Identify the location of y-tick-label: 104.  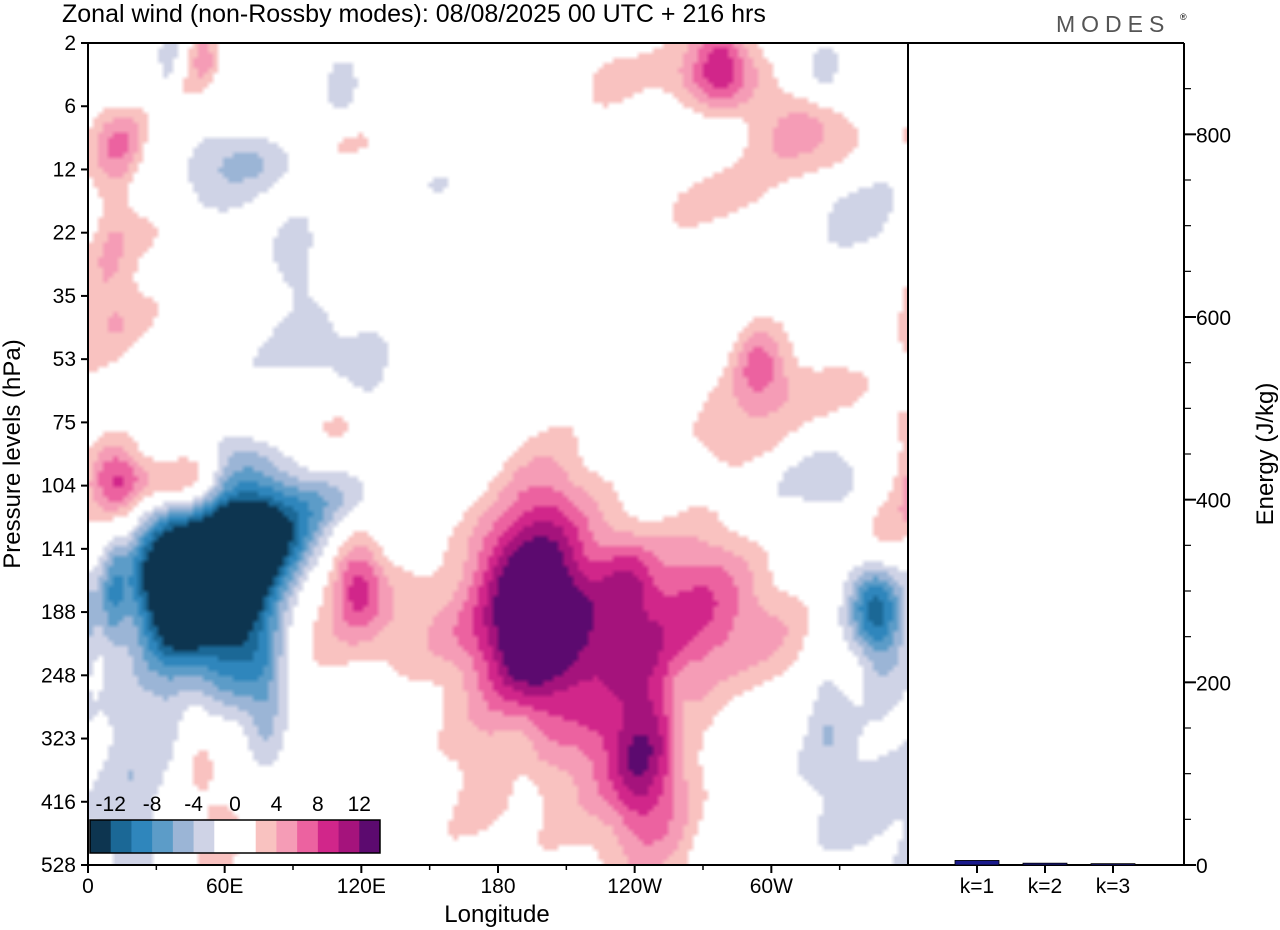
(58, 486).